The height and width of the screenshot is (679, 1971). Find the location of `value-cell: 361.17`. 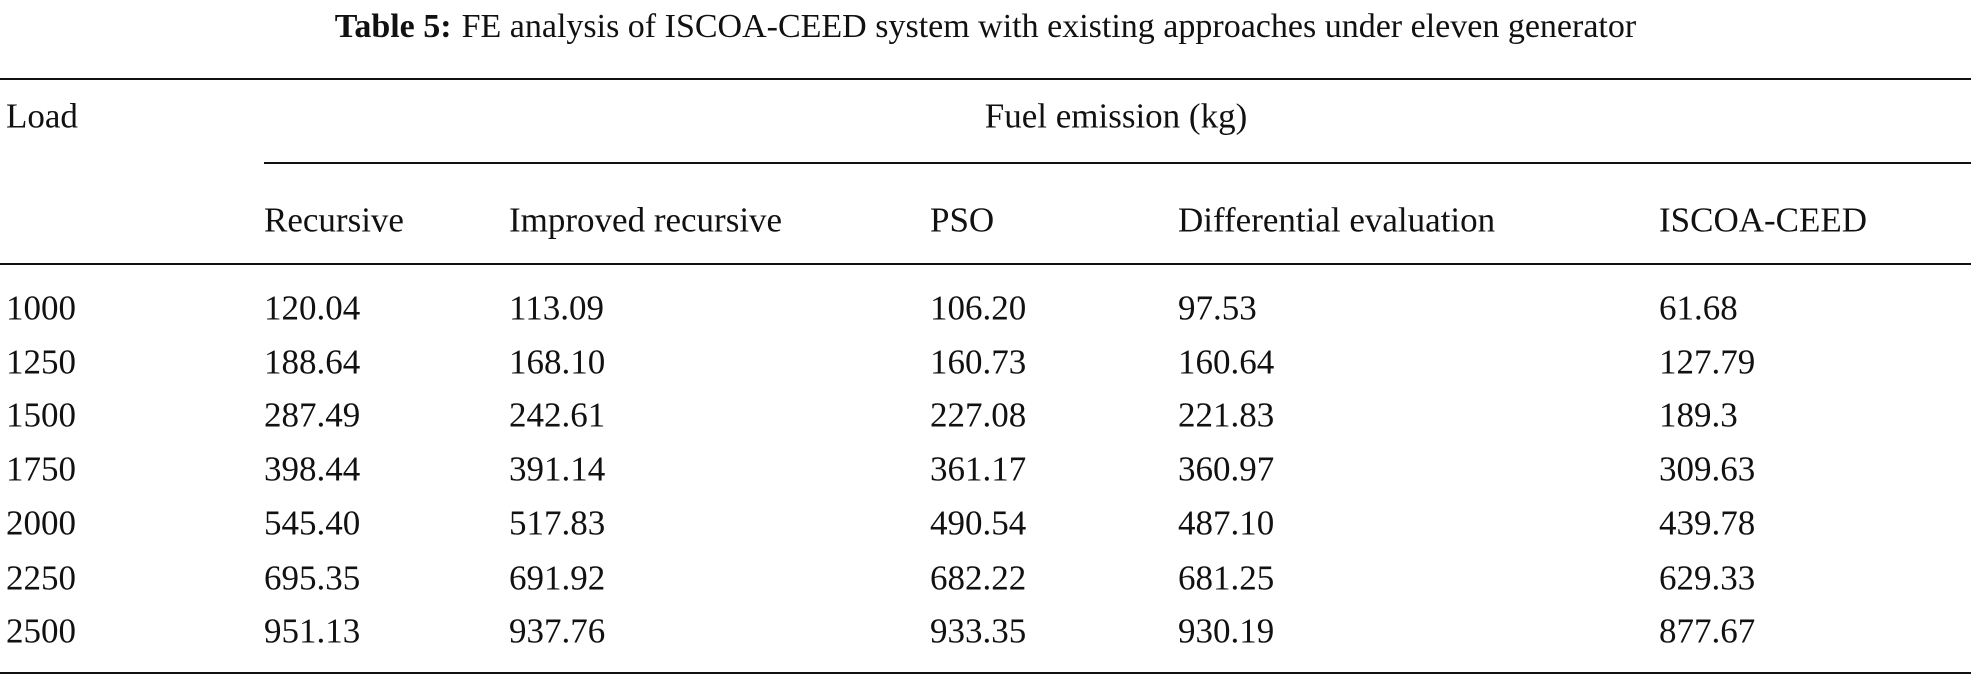

value-cell: 361.17 is located at coordinates (978, 469).